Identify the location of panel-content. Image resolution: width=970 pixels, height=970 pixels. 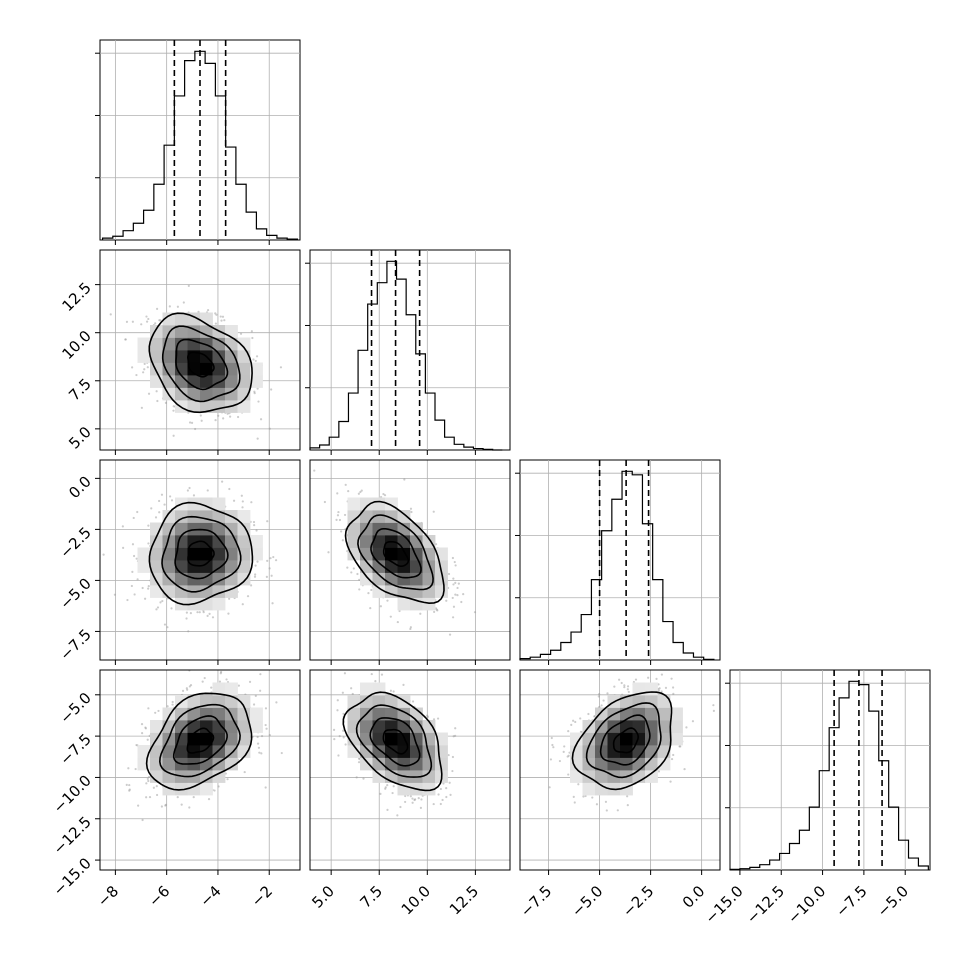
(200, 560).